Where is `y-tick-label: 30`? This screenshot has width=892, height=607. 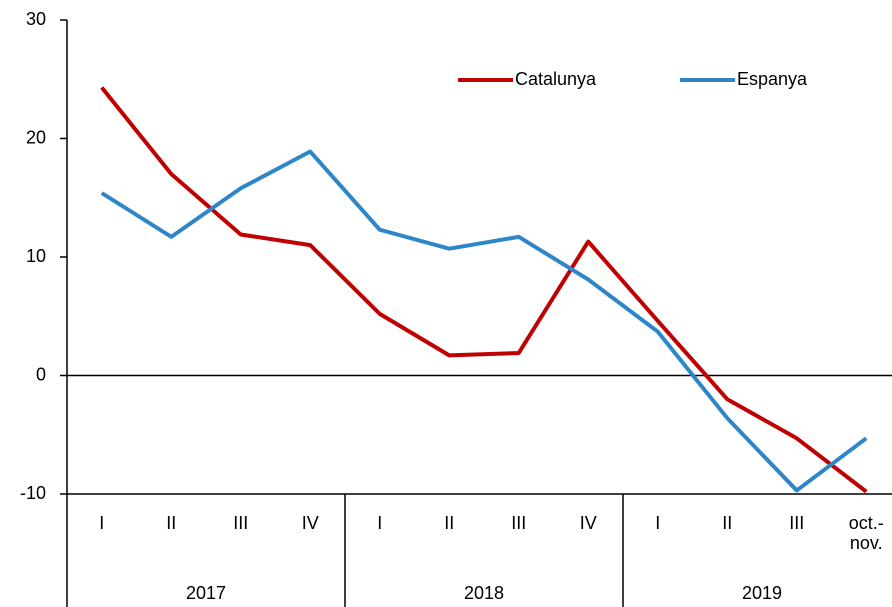 y-tick-label: 30 is located at coordinates (36, 19).